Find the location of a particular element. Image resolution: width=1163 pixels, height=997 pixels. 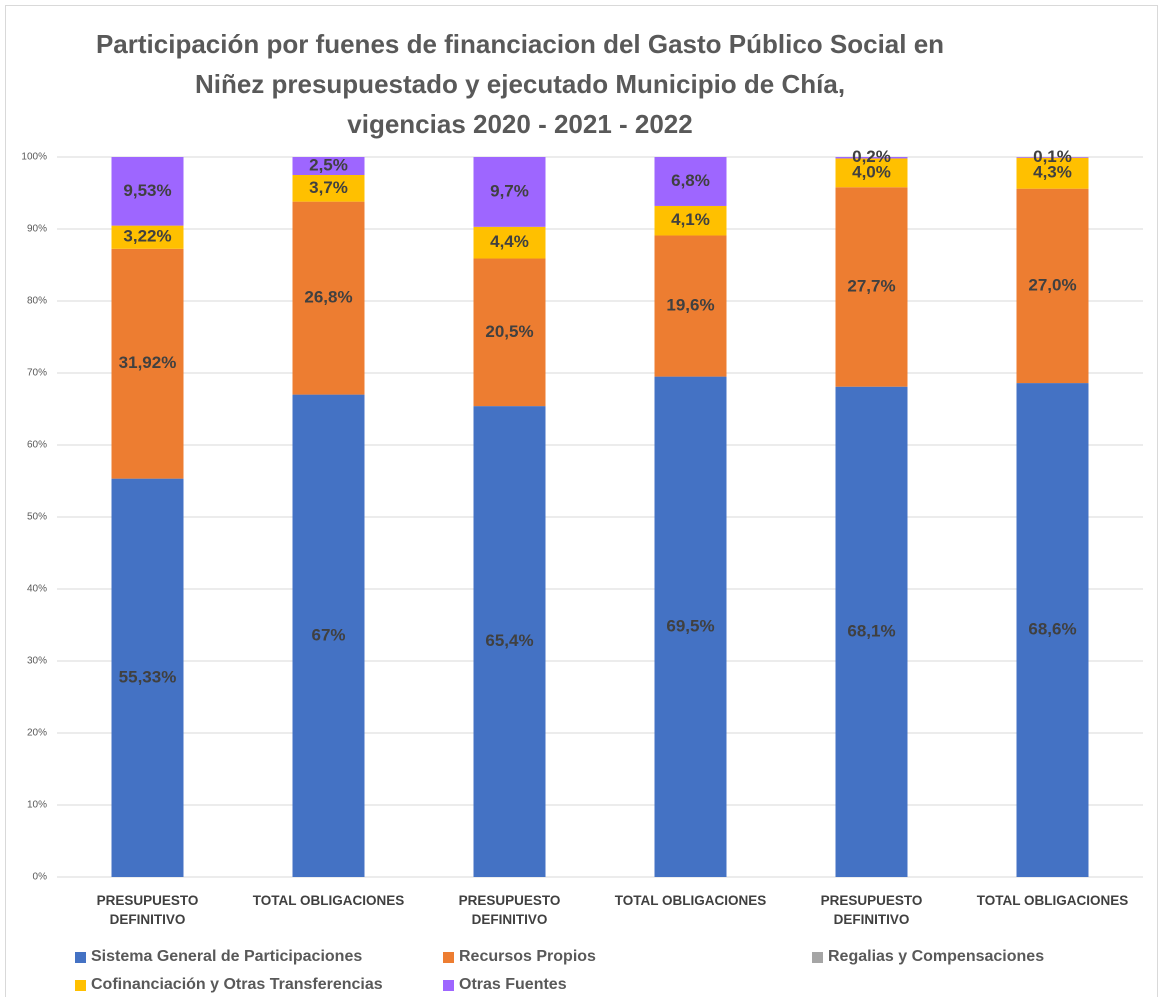

legend-label: Recursos Propios is located at coordinates (527, 956).